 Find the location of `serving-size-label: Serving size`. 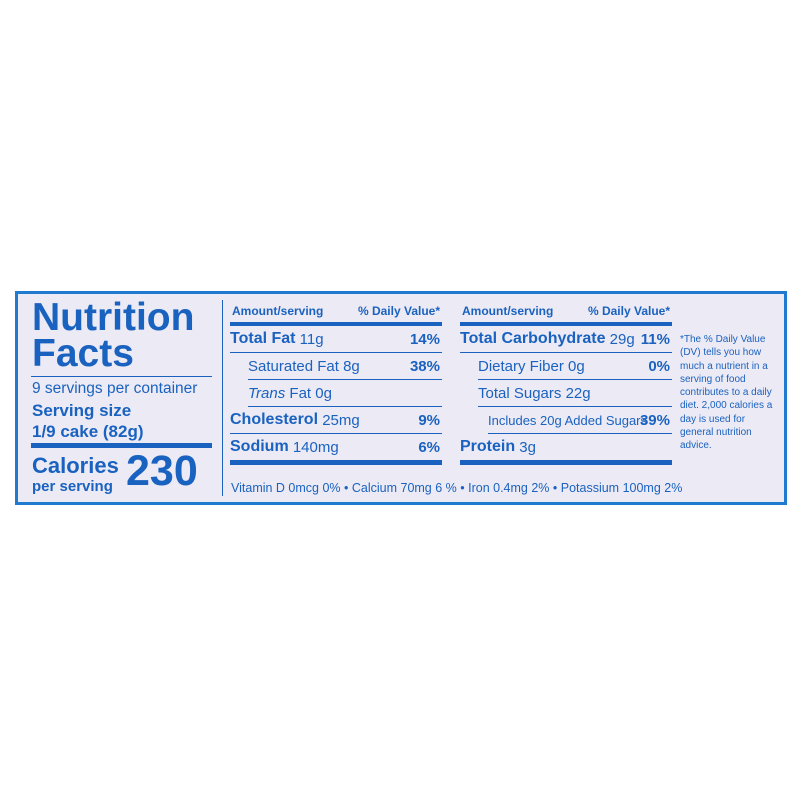

serving-size-label: Serving size is located at coordinates (82, 410).